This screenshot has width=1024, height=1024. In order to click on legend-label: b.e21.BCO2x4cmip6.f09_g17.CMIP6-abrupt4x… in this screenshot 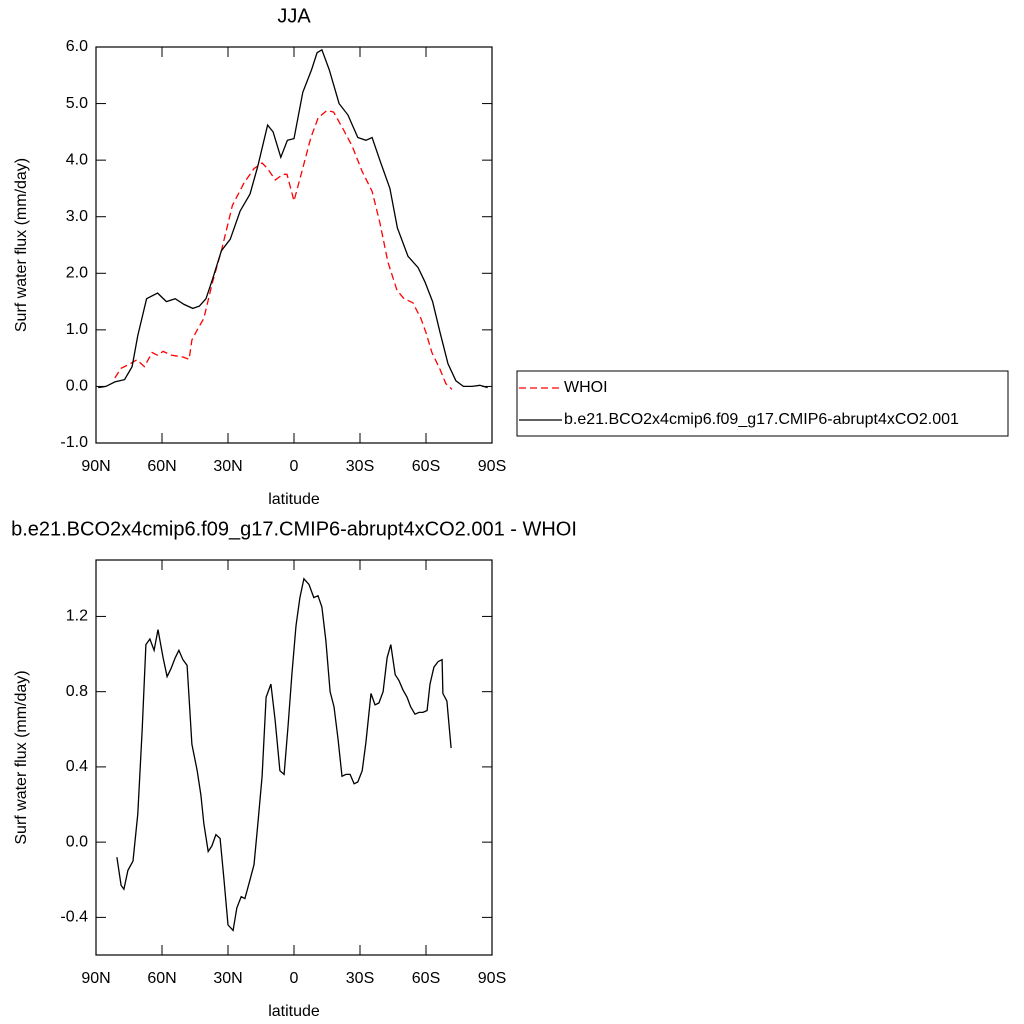, I will do `click(761, 419)`.